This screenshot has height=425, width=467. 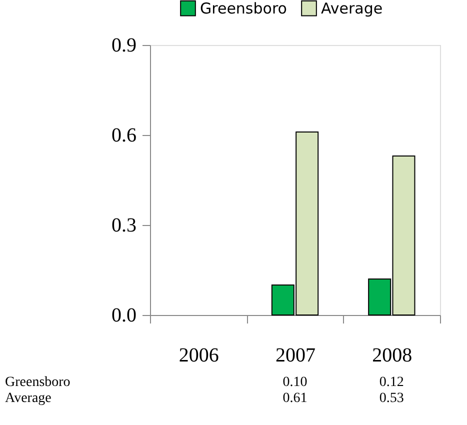 What do you see at coordinates (392, 355) in the screenshot?
I see `x-tick-label: 2008` at bounding box center [392, 355].